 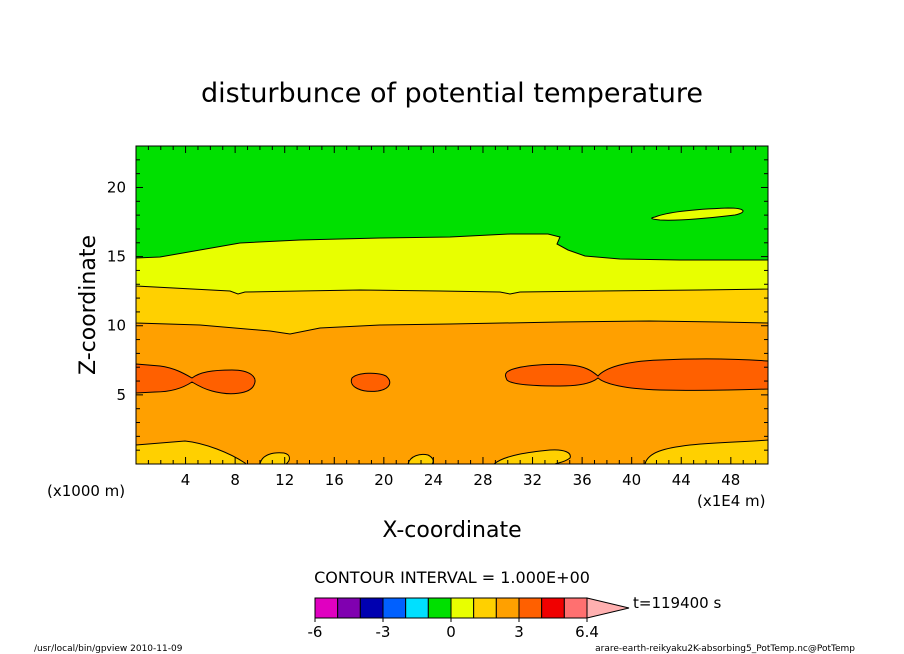 I want to click on y-tick-label: 5, so click(x=121, y=395).